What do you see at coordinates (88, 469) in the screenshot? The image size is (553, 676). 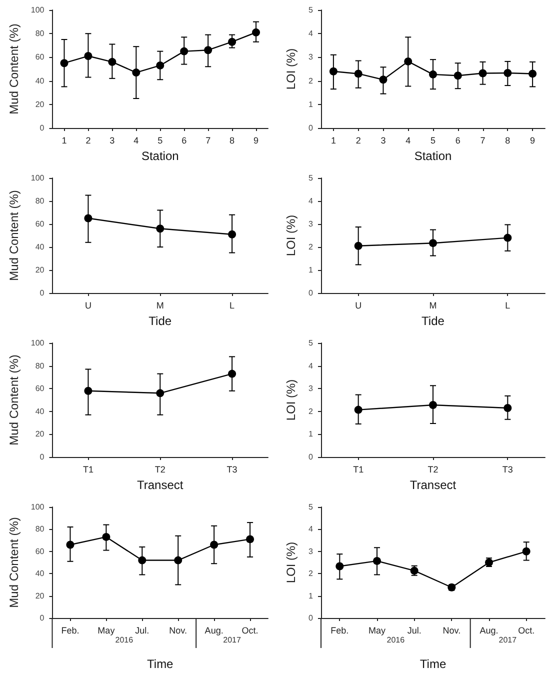 I see `x-tick-label: T1` at bounding box center [88, 469].